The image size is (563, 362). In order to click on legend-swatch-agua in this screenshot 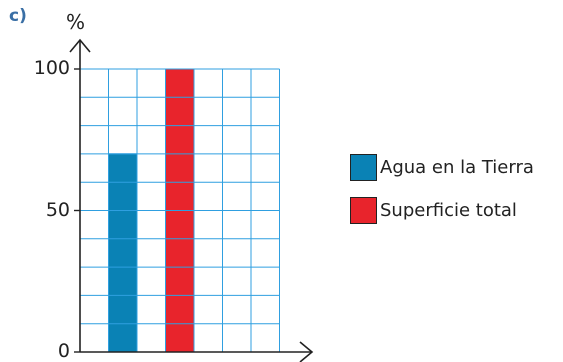, I will do `click(363, 167)`.